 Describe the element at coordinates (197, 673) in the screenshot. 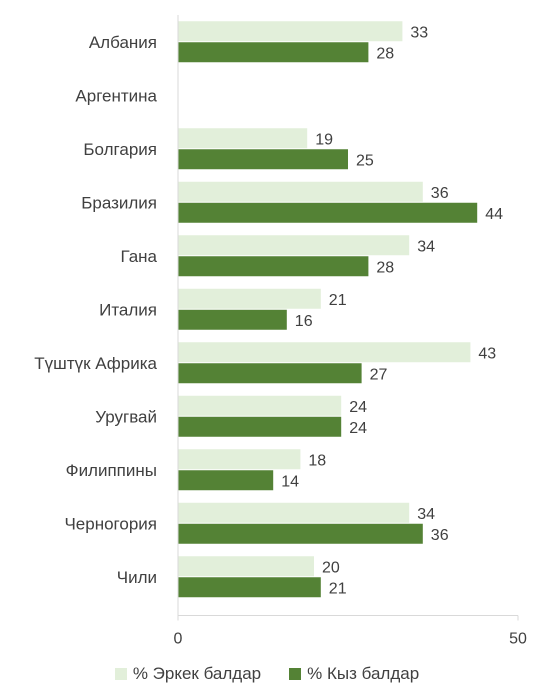

I see `legend-label-boys: % Эркек балдар` at that location.